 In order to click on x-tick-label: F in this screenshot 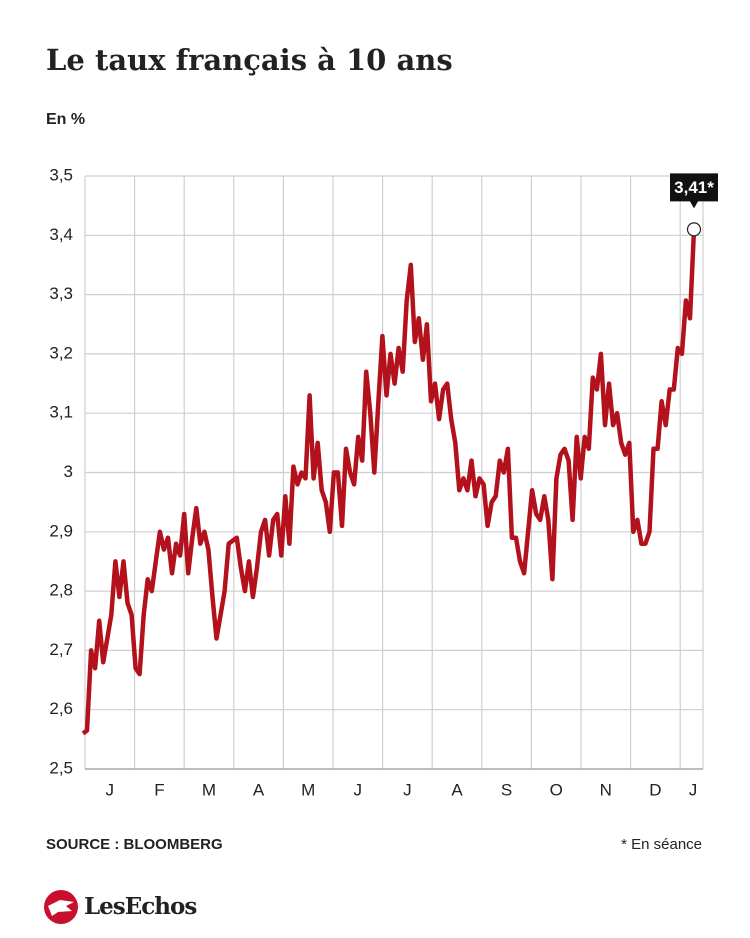, I will do `click(159, 789)`.